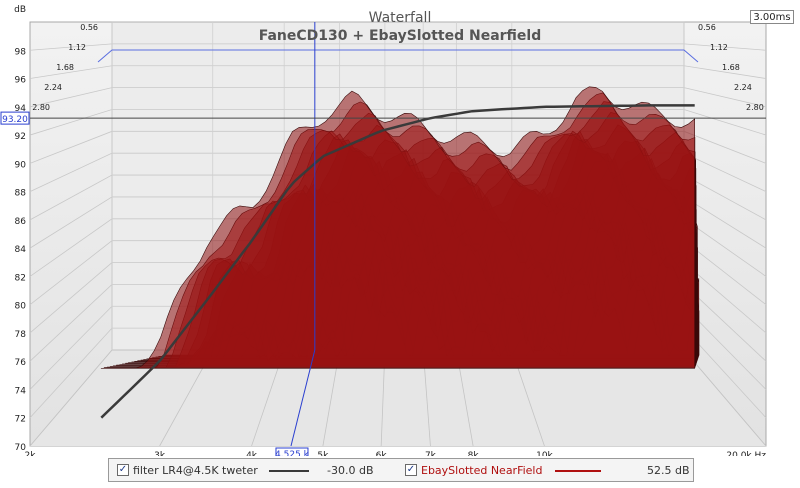 This screenshot has width=800, height=488. Describe the element at coordinates (668, 470) in the screenshot. I see `legend-value-ebay: 52.5 dB` at that location.